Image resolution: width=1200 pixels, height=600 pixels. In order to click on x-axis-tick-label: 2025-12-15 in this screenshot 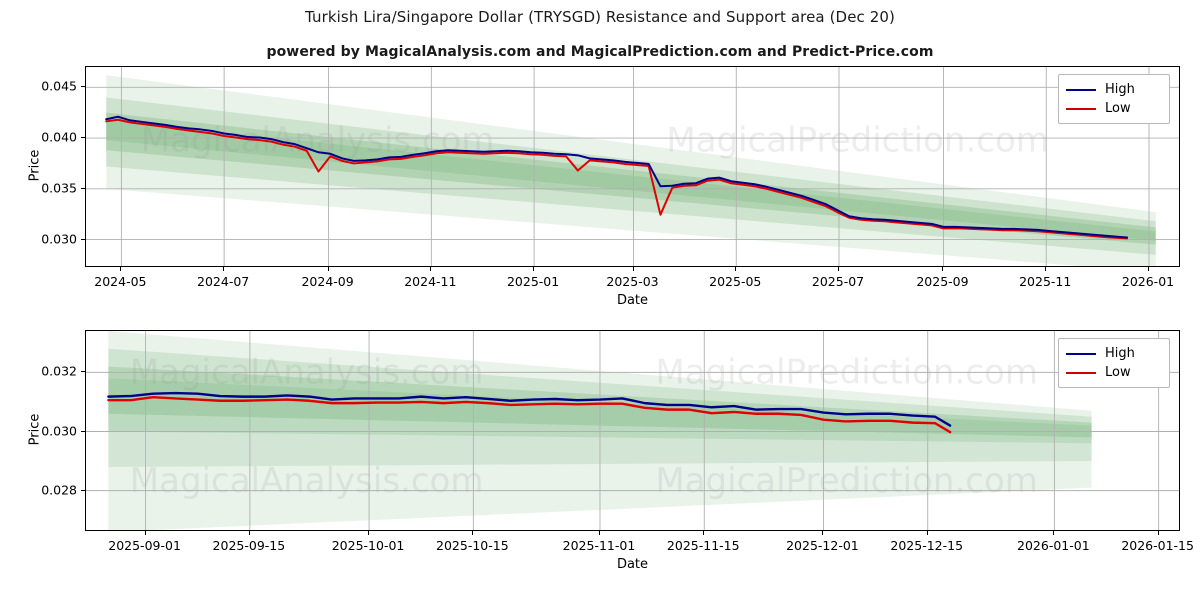, I will do `click(927, 545)`.